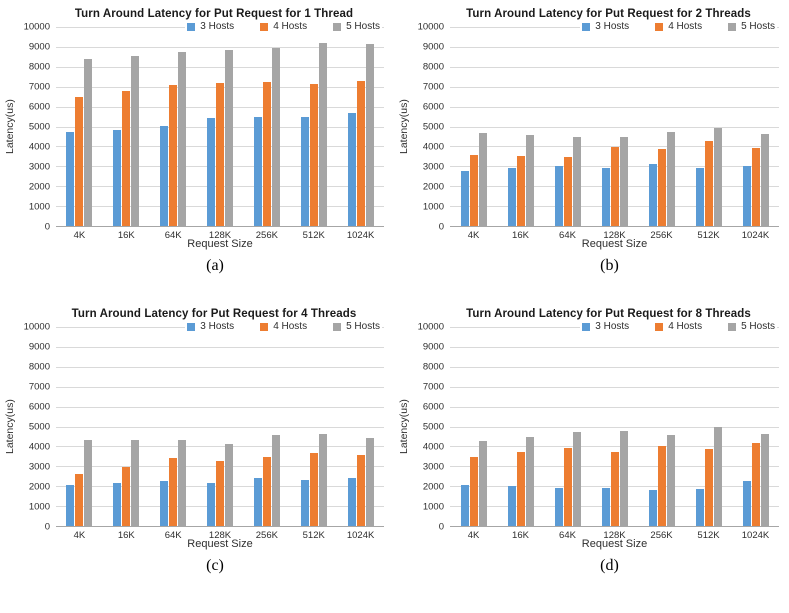 The width and height of the screenshot is (789, 613). I want to click on legend-label: 3 Hosts, so click(217, 326).